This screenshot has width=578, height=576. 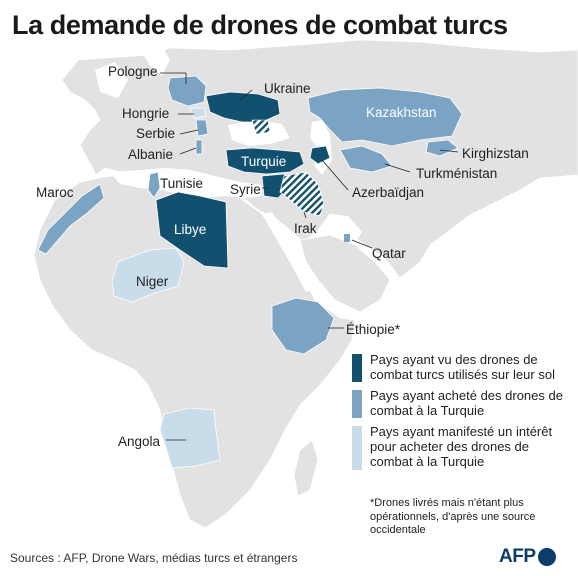 What do you see at coordinates (401, 112) in the screenshot?
I see `label-kazakhstan: Kazakhstan` at bounding box center [401, 112].